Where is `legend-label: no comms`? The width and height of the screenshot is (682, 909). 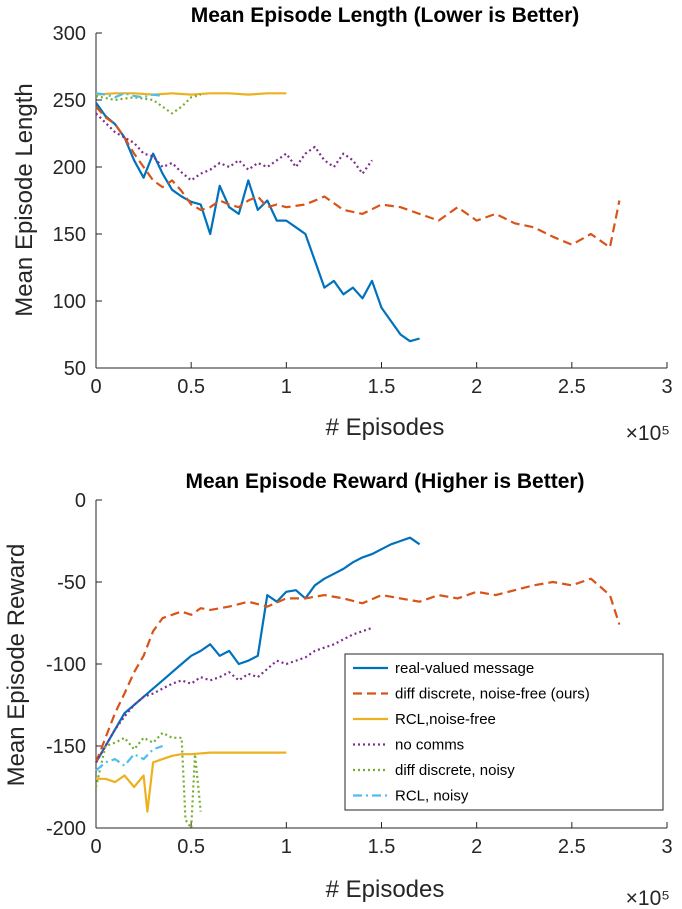 legend-label: no comms is located at coordinates (429, 745).